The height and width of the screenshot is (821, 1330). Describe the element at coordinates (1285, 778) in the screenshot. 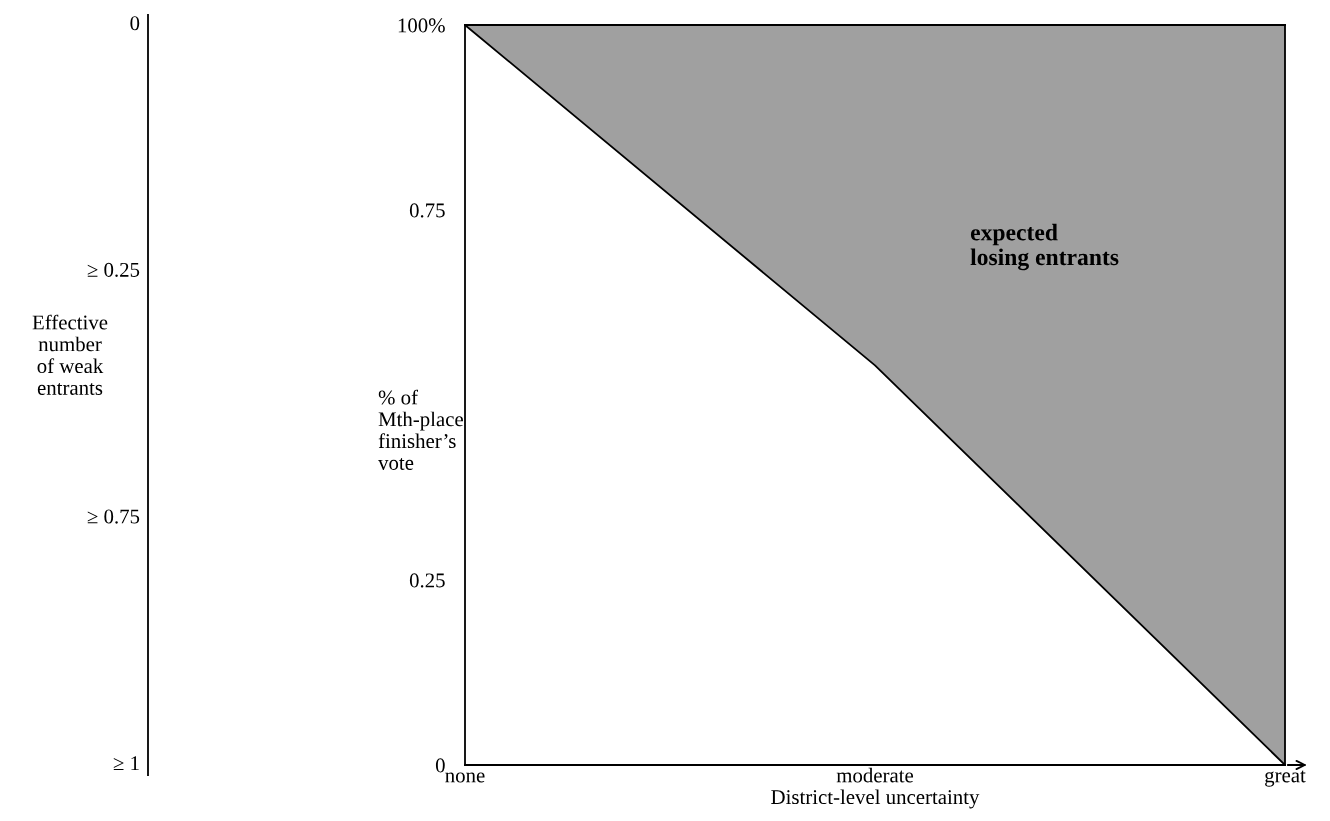

I see `x-tick-label: great` at that location.